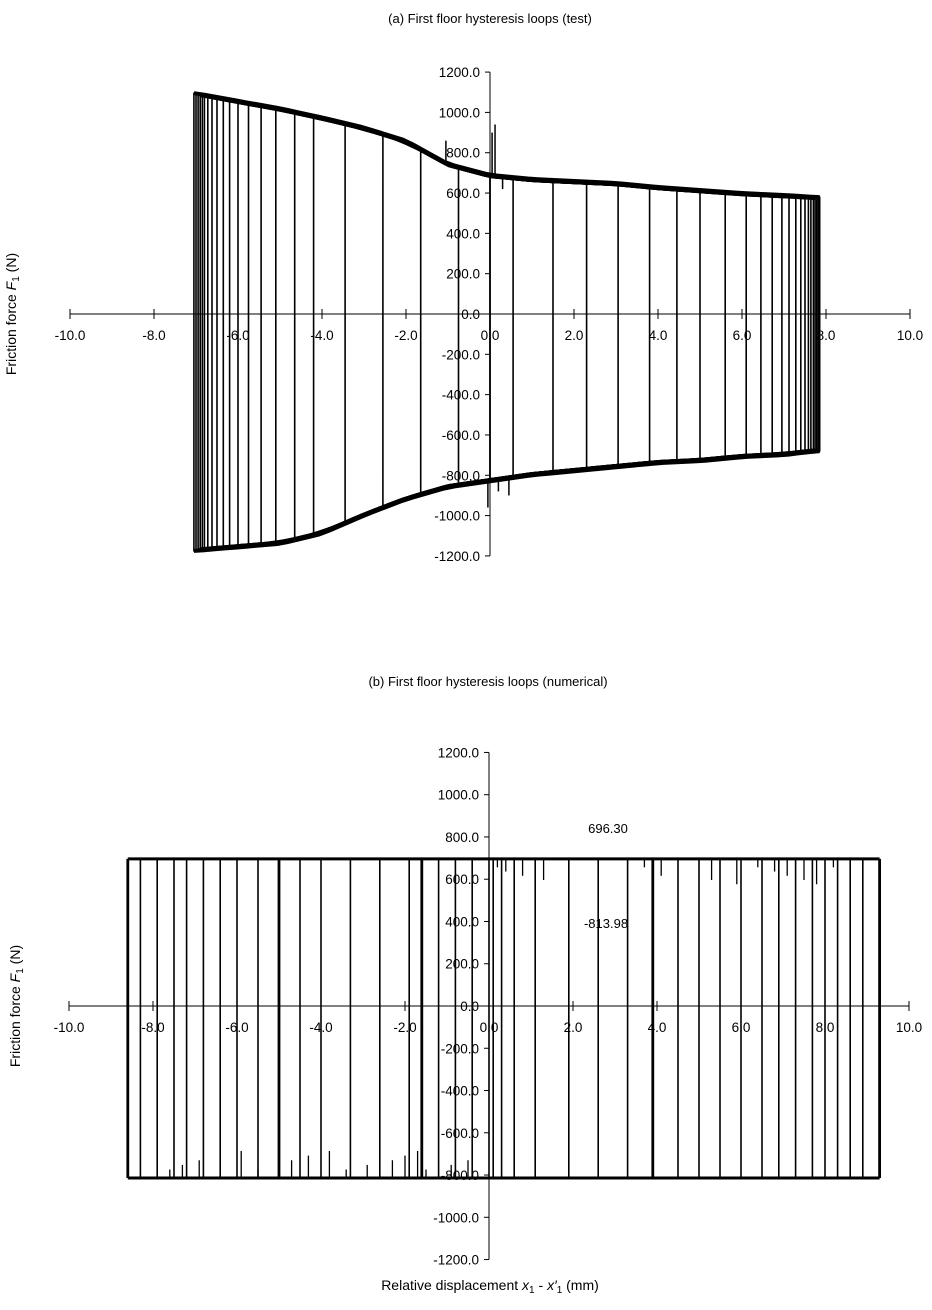  What do you see at coordinates (461, 475) in the screenshot?
I see `chart-a-y-tick-label: -800.0` at bounding box center [461, 475].